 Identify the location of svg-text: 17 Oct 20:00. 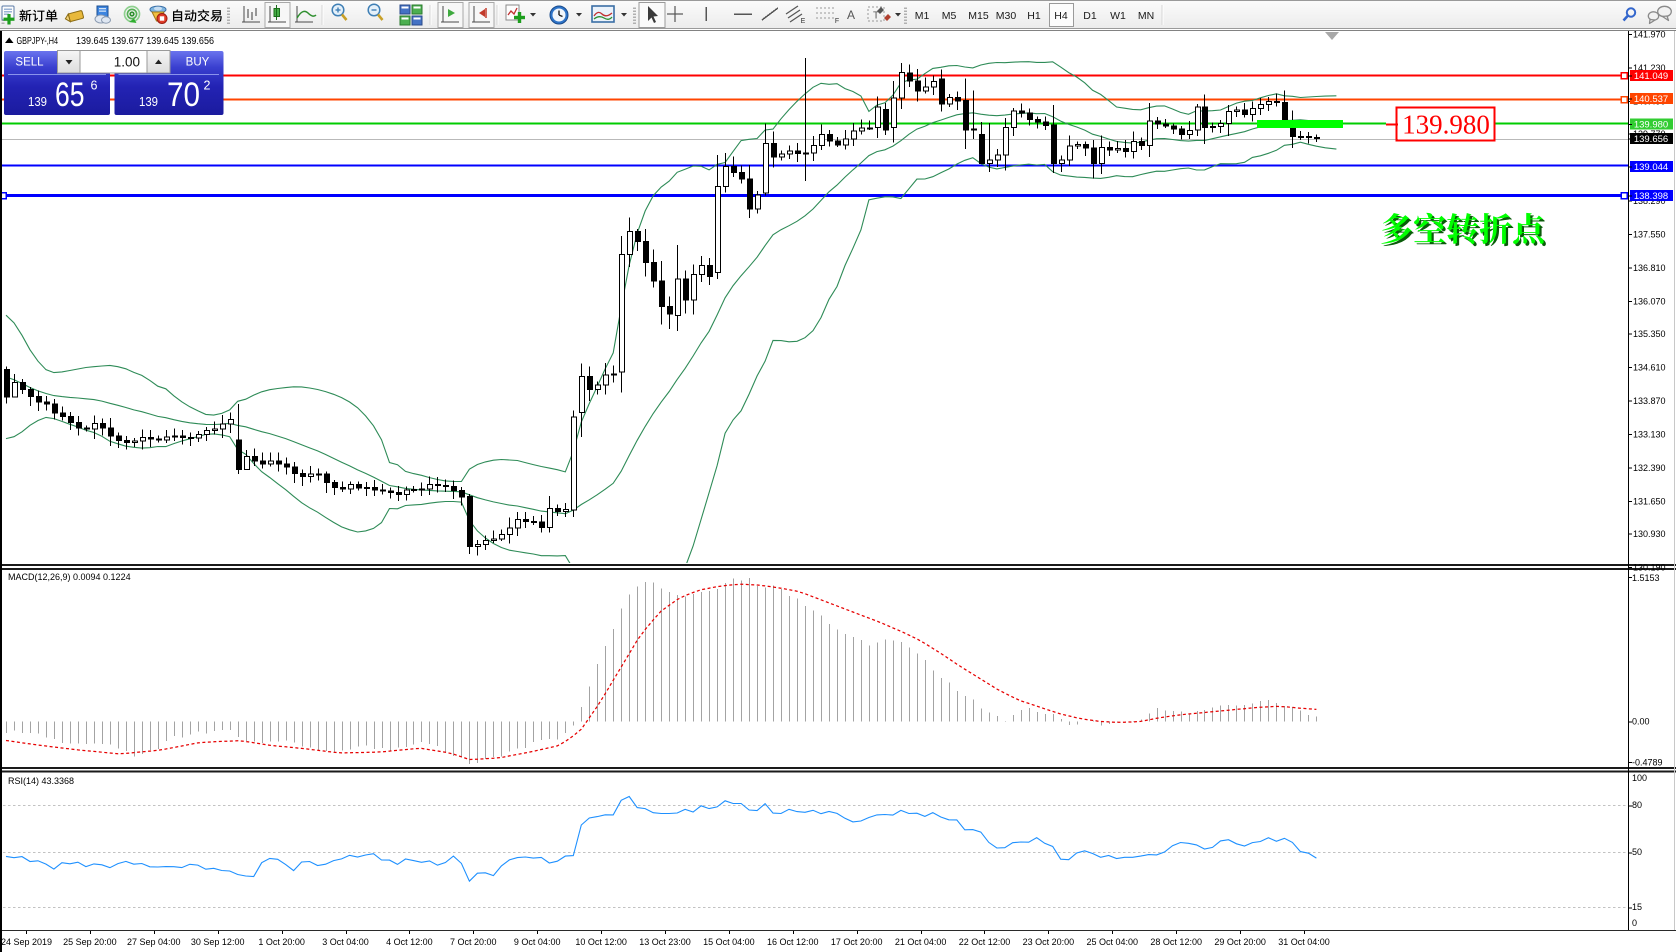
(857, 942).